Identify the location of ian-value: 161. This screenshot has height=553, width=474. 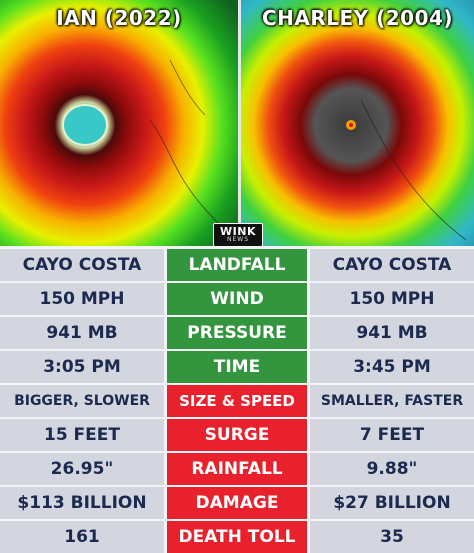
(82, 537).